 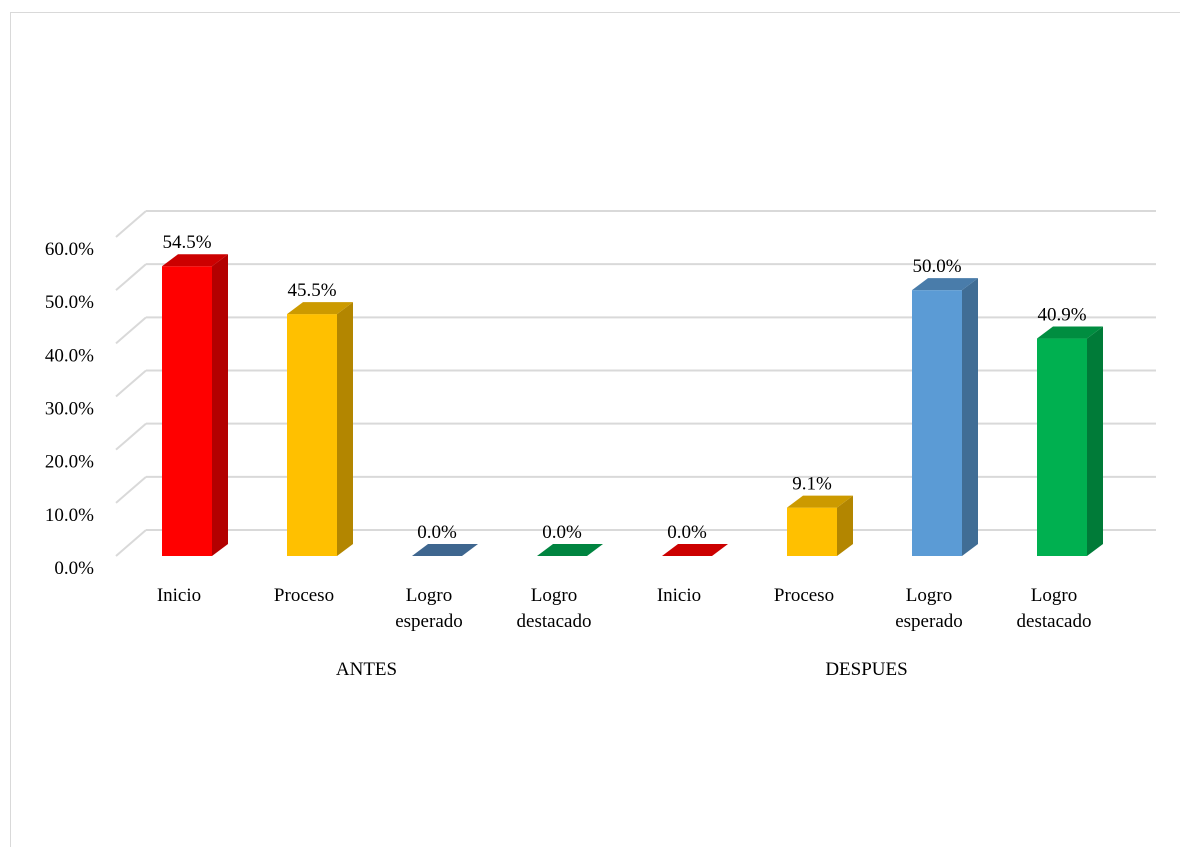 I want to click on y-tick-label: 60.0%, so click(x=69, y=249).